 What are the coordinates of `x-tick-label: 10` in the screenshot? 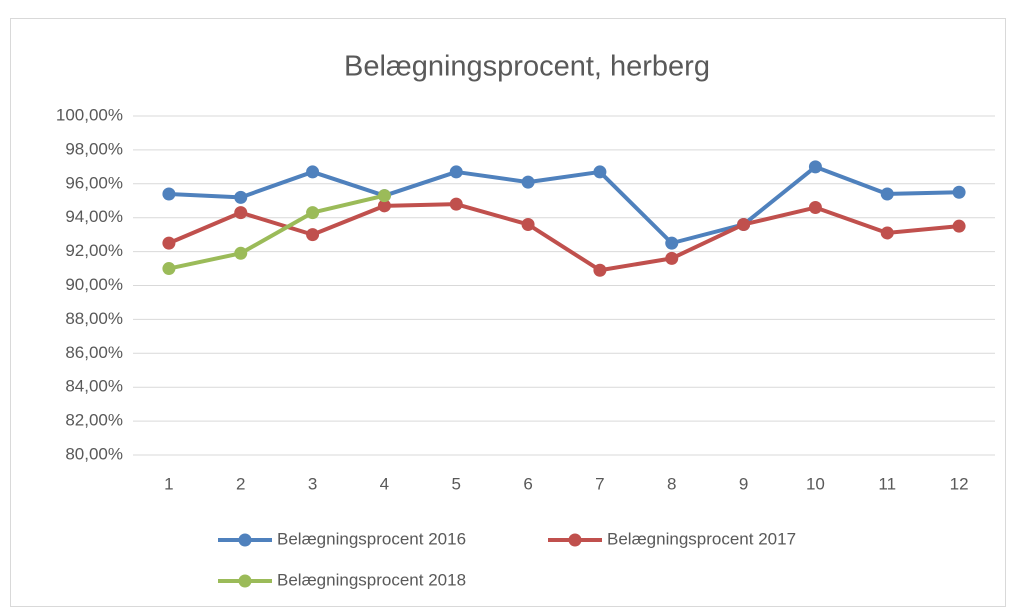 It's located at (815, 483).